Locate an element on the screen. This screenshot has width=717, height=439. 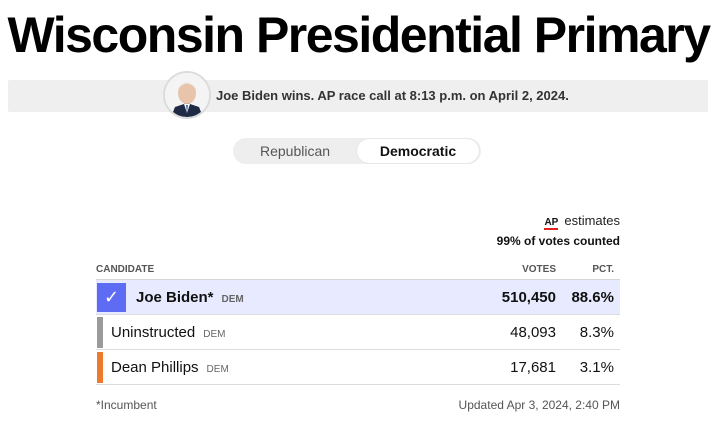
header-pct: PCT. is located at coordinates (603, 269).